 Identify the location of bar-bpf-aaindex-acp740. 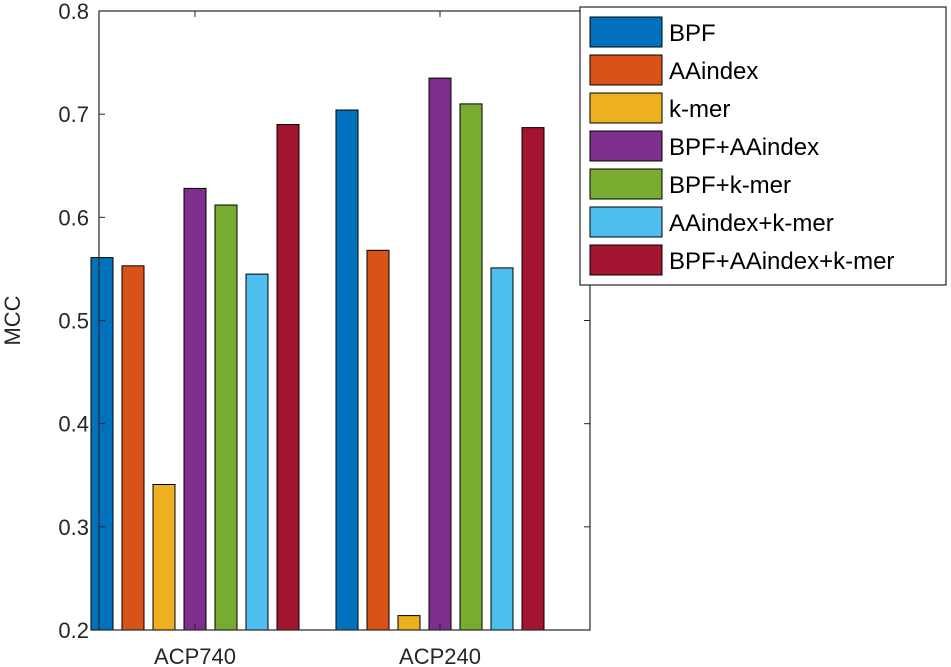
(195, 409).